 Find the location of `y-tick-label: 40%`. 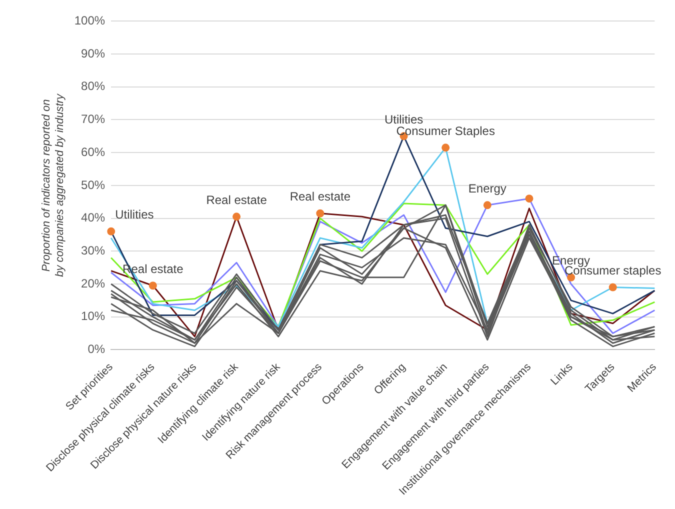

y-tick-label: 40% is located at coordinates (93, 217).